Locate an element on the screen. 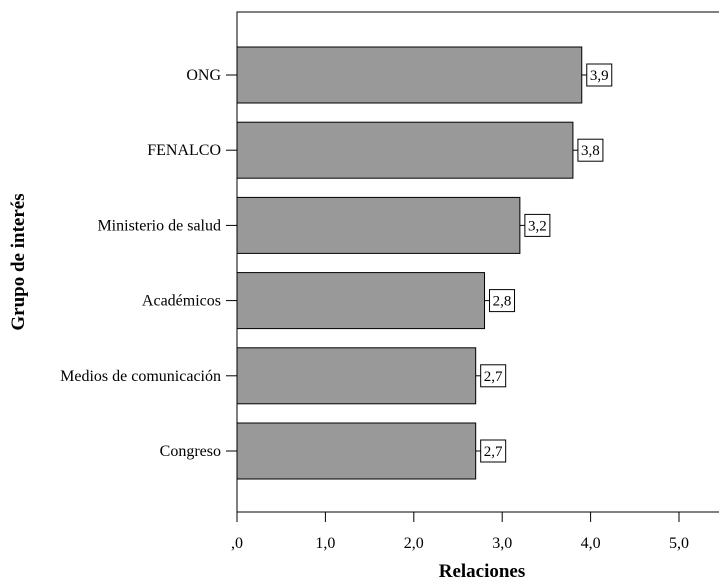 This screenshot has width=719, height=581. category-label: Medios de comunicación is located at coordinates (140, 376).